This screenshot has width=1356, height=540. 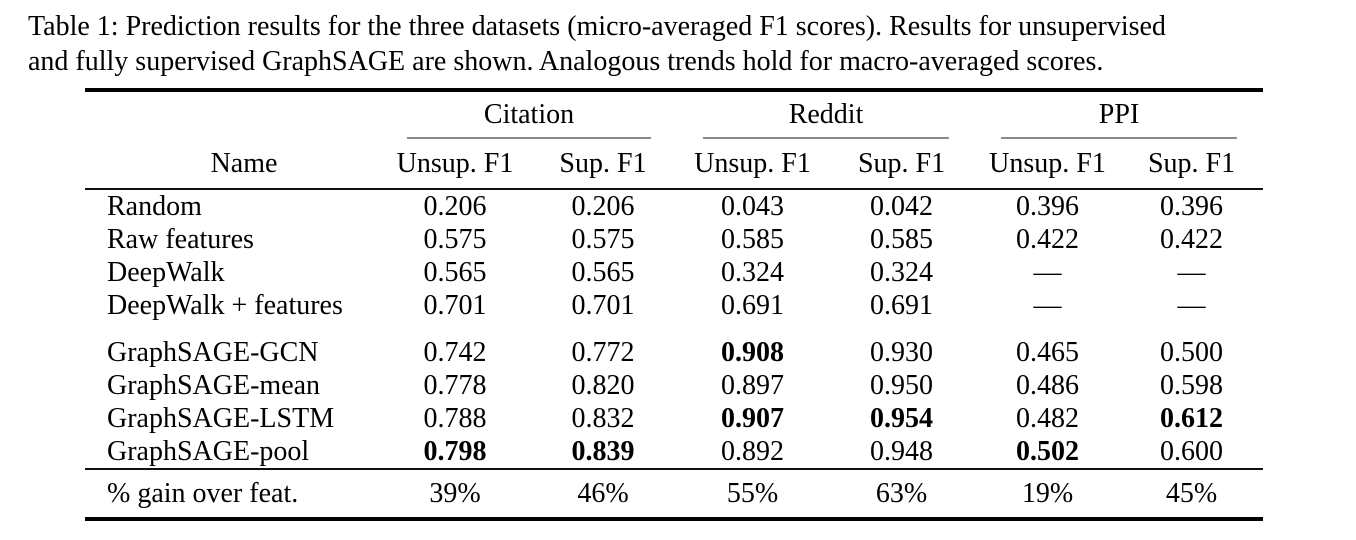 What do you see at coordinates (455, 164) in the screenshot?
I see `subheader-citation-unsup: Unsup. F1` at bounding box center [455, 164].